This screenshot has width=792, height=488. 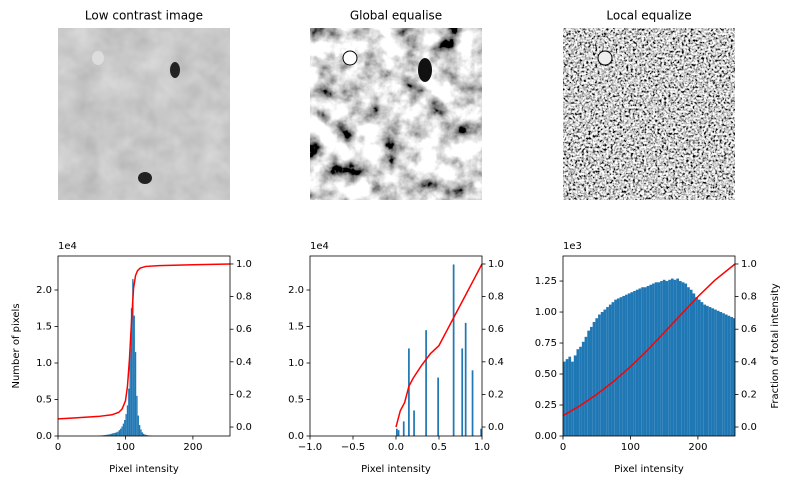 I want to click on y-tick-label: 1.0, so click(x=296, y=363).